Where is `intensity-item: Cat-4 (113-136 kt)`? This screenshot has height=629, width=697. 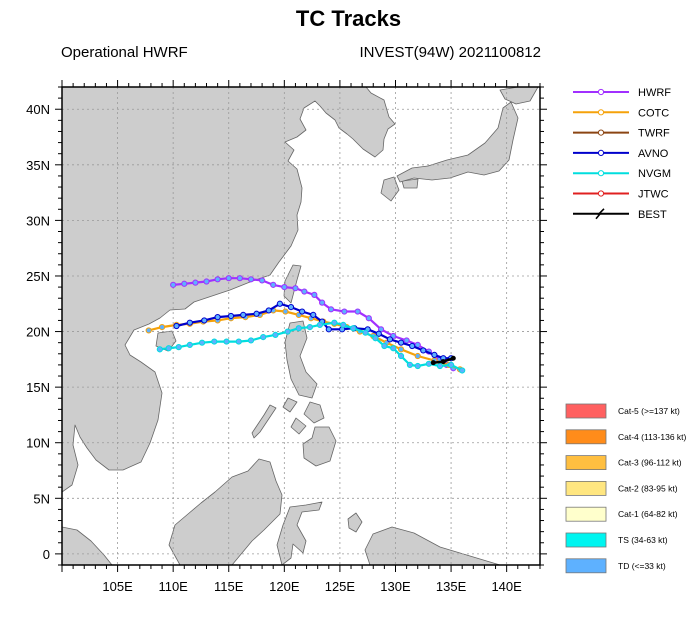 intensity-item: Cat-4 (113-136 kt) is located at coordinates (626, 437).